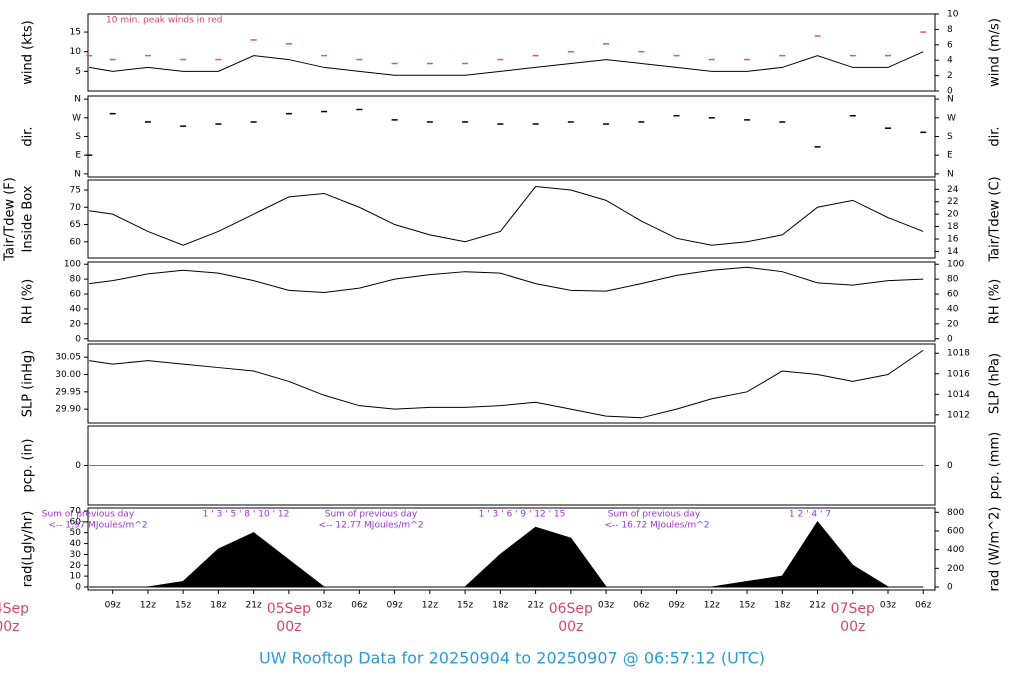 The image size is (1024, 700). What do you see at coordinates (810, 515) in the screenshot?
I see `annotation: 1 2 ' 4 ' 7` at bounding box center [810, 515].